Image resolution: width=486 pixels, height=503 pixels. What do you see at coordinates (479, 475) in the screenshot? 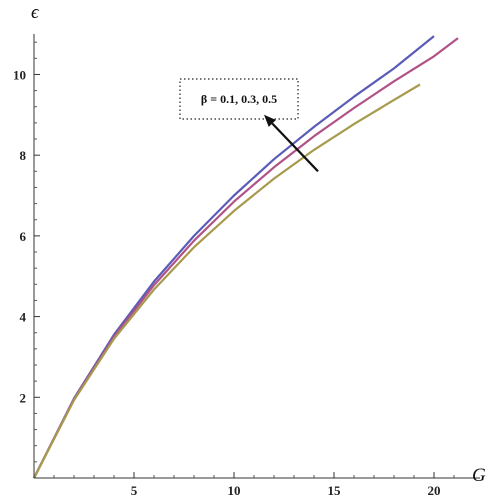
I see `x-axis-label: G` at bounding box center [479, 475].